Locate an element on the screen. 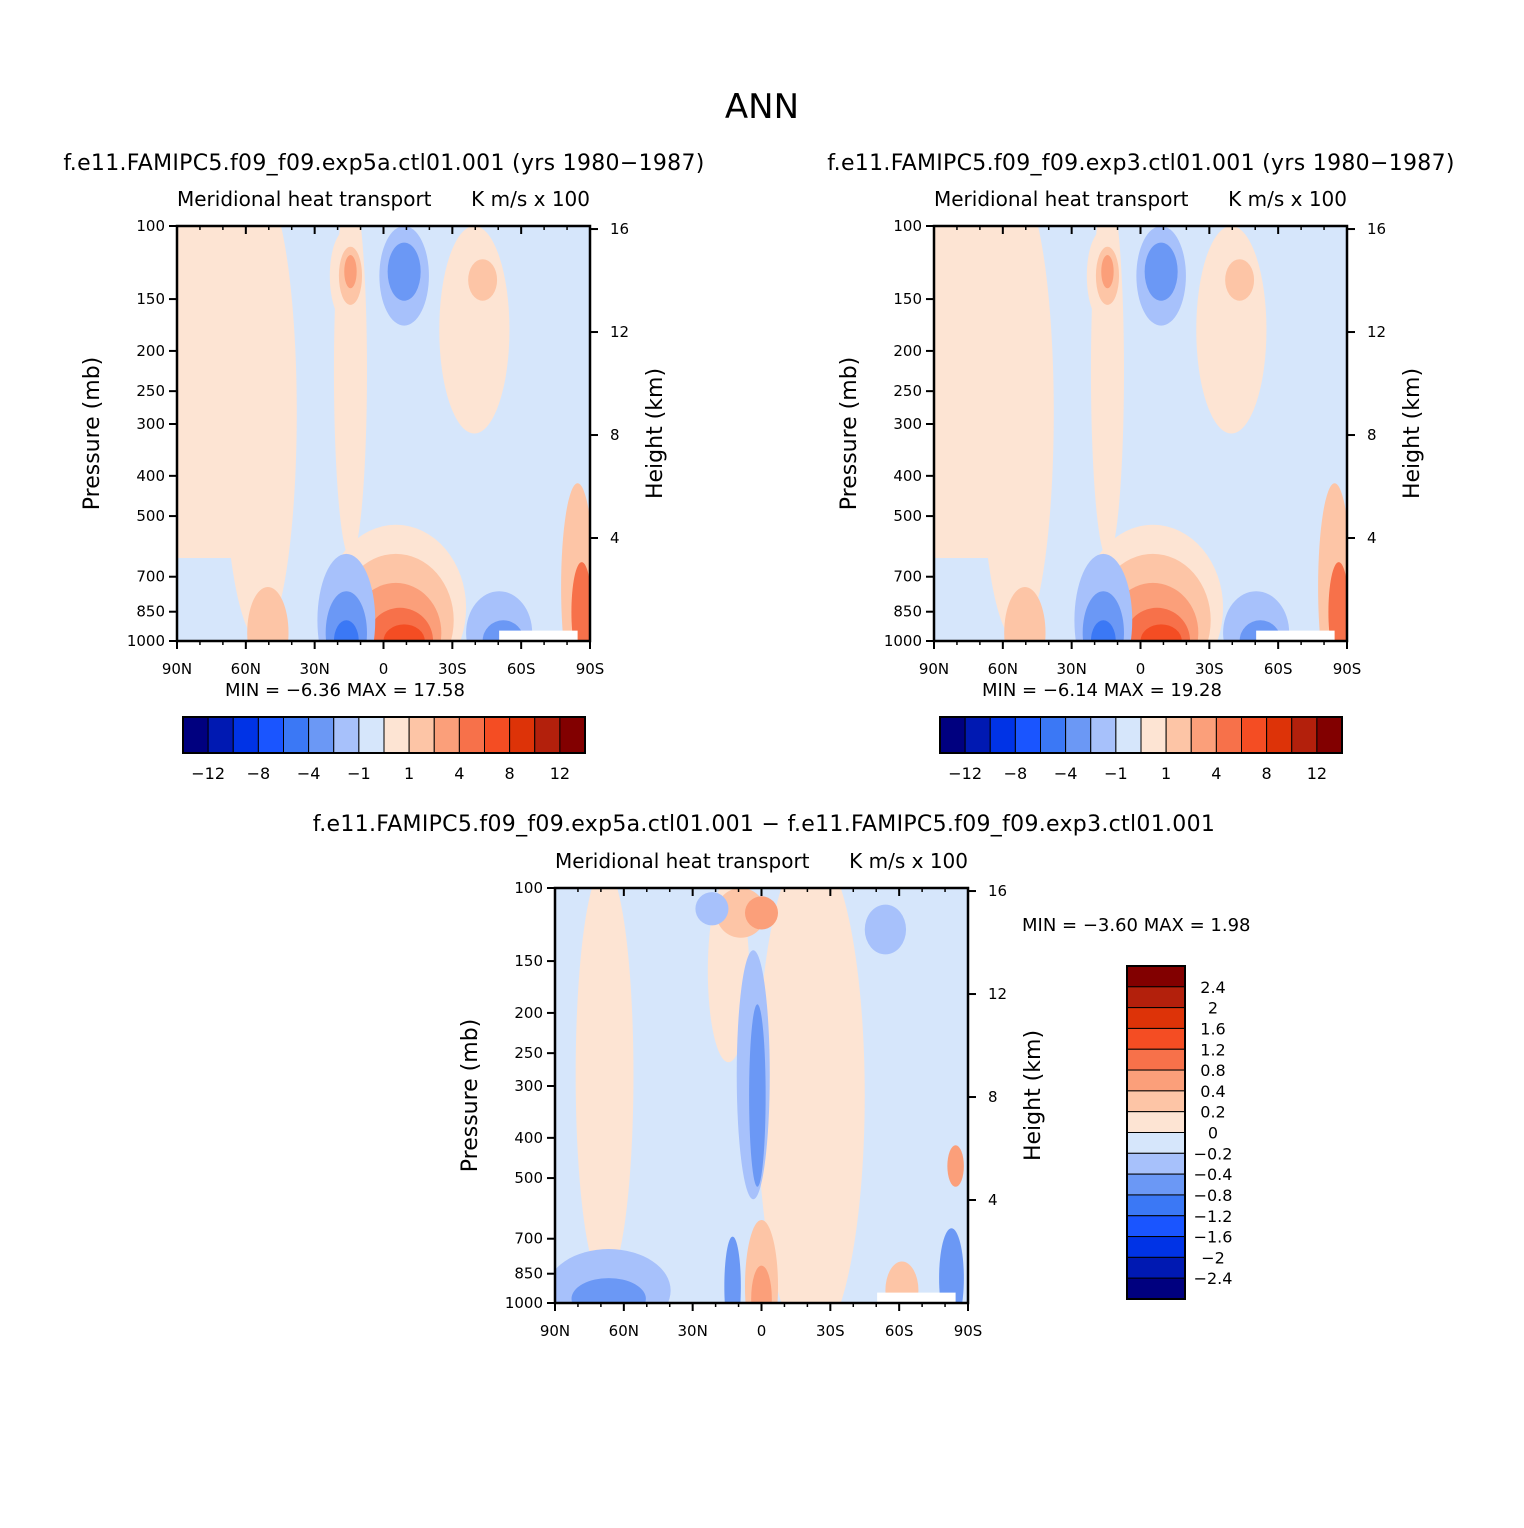 The image size is (1524, 1528). colorbar-label: 0.8 is located at coordinates (1212, 1070).